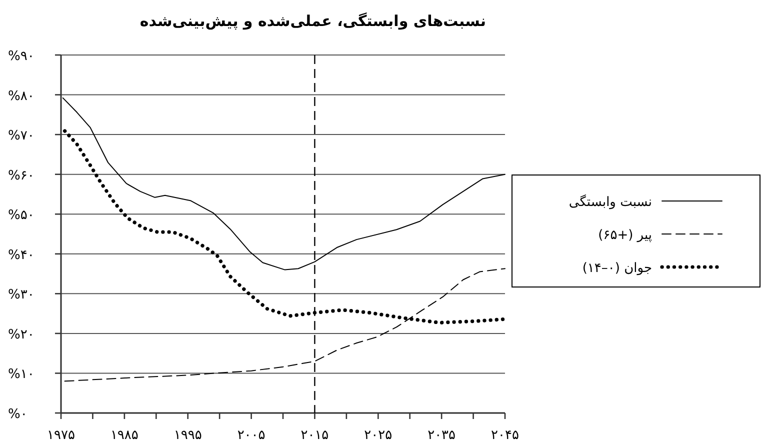 Image resolution: width=768 pixels, height=448 pixels. I want to click on x-tick-label: ۲۰۰۵, so click(251, 435).